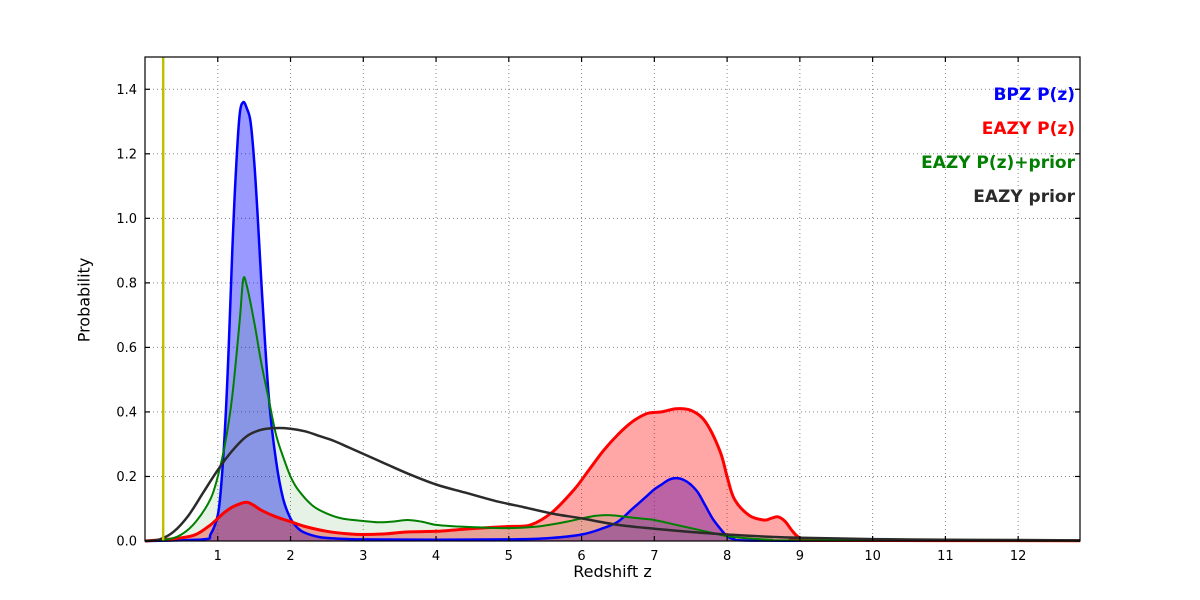 This screenshot has width=1200, height=600. Describe the element at coordinates (654, 556) in the screenshot. I see `svg-text: 7` at that location.